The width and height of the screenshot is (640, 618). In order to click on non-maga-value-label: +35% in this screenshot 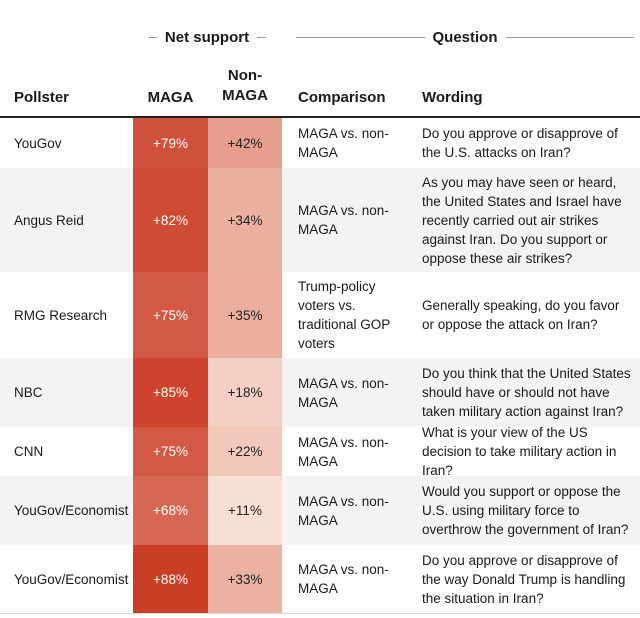, I will do `click(245, 315)`.